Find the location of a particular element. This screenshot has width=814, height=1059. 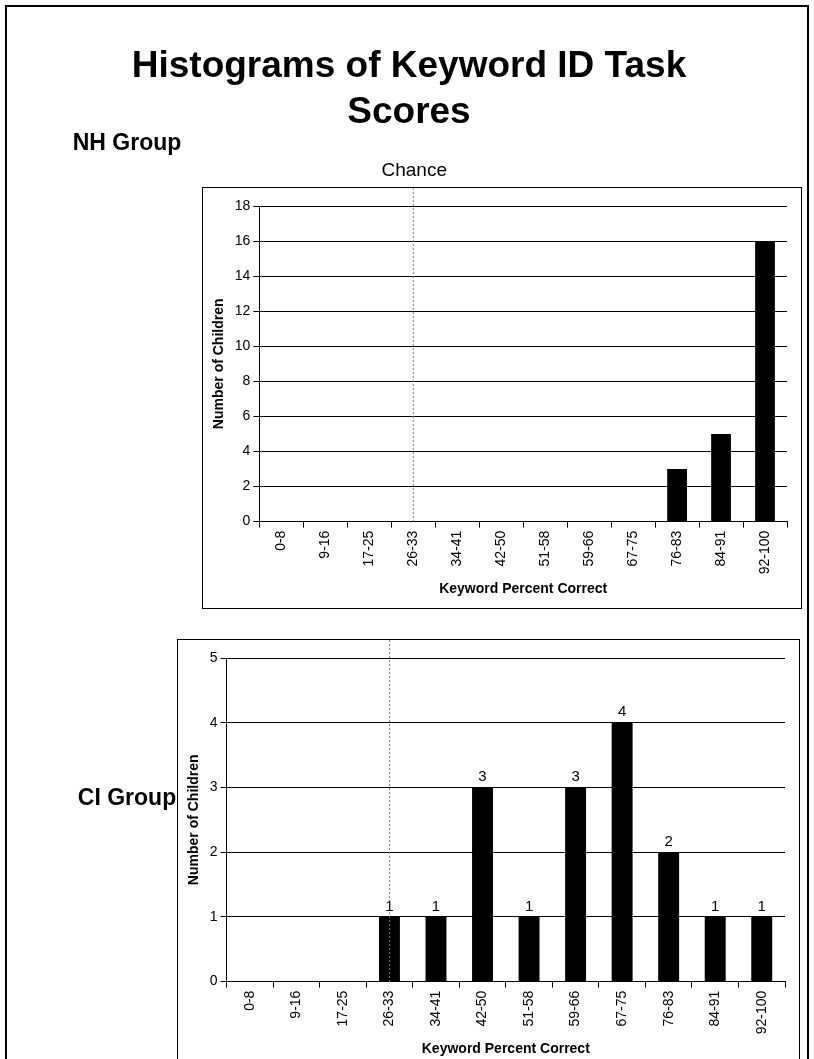

data-label: 4 is located at coordinates (622, 711).